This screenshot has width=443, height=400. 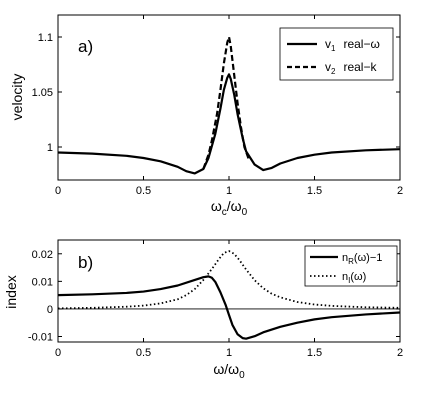 I want to click on panel-b-ytick-label: 0, so click(x=50, y=310).